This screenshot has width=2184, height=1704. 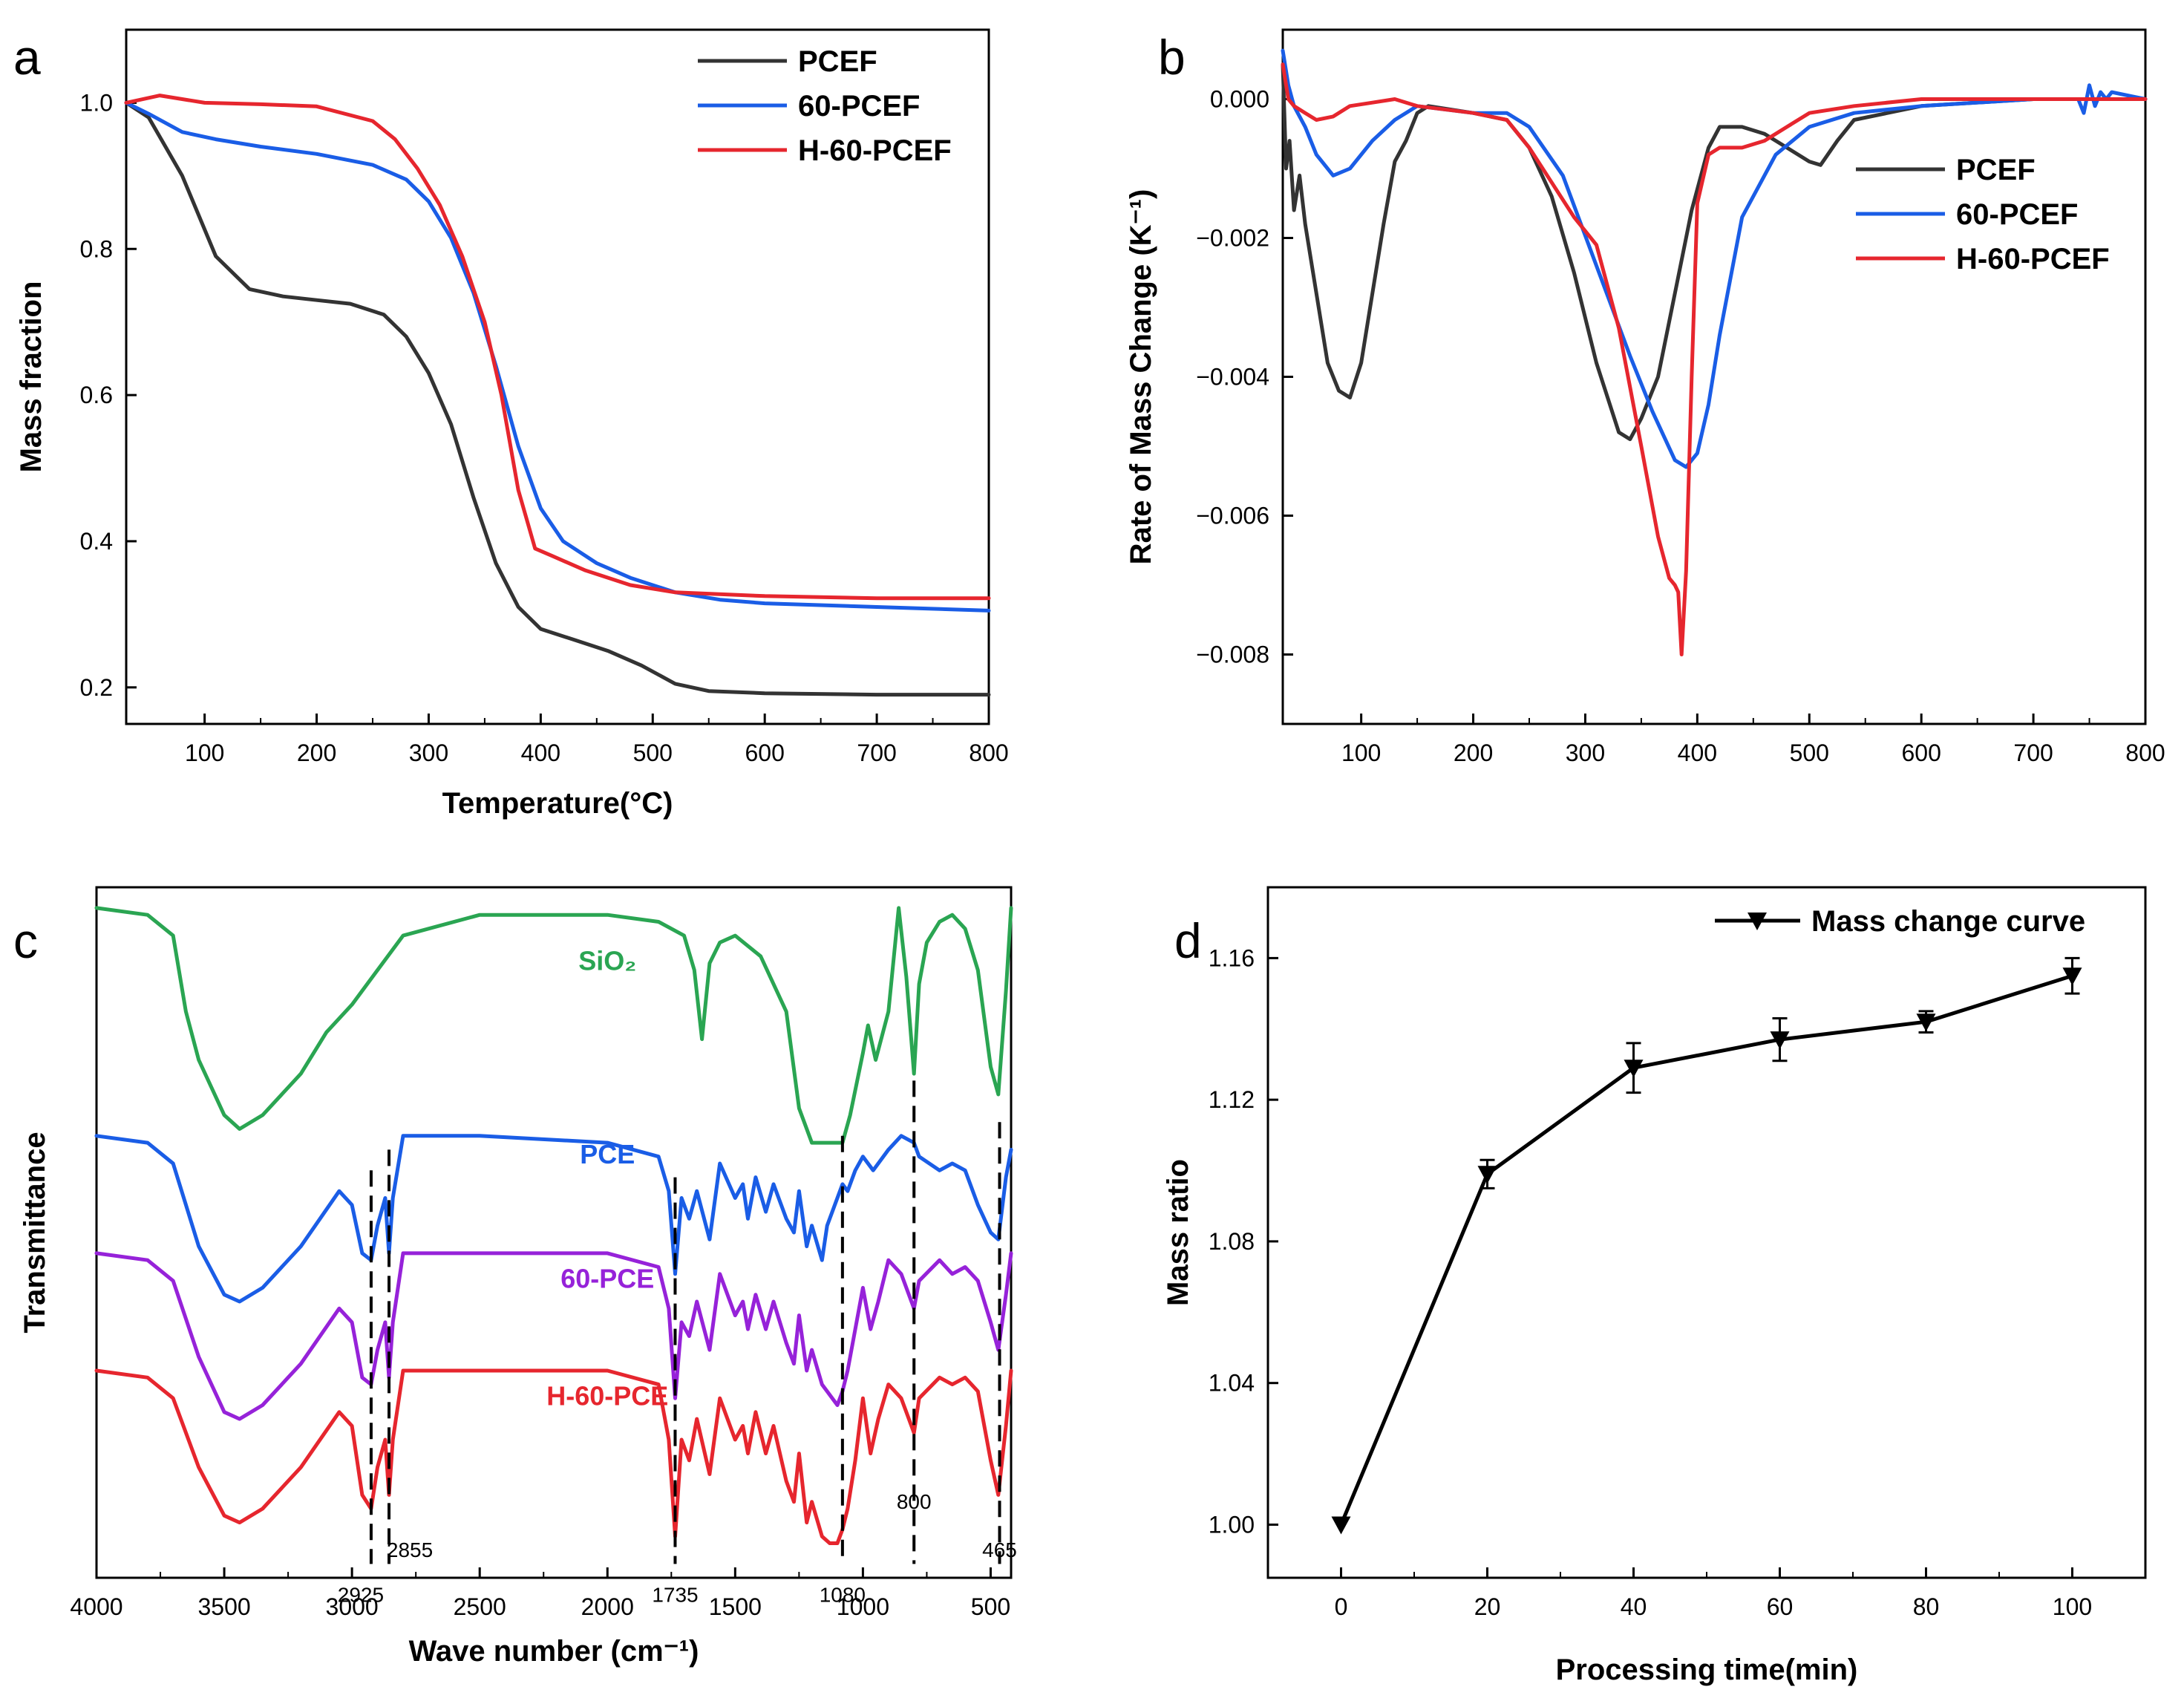 I want to click on y-axis-label: Mass fraction, so click(x=32, y=377).